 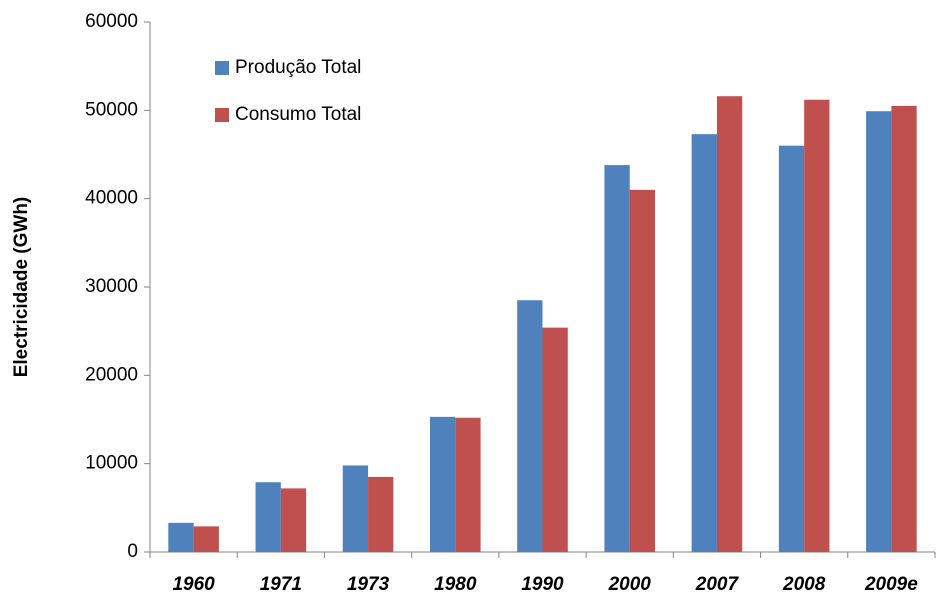 I want to click on x-tick-label: 1980, so click(x=455, y=584).